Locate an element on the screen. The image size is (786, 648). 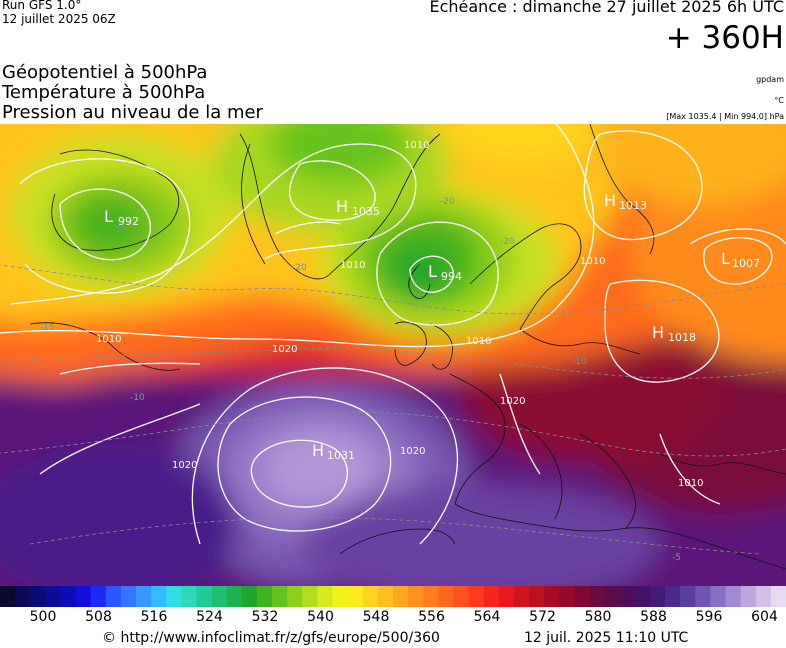
pressure-center-low: L 1007 is located at coordinates (740, 259).